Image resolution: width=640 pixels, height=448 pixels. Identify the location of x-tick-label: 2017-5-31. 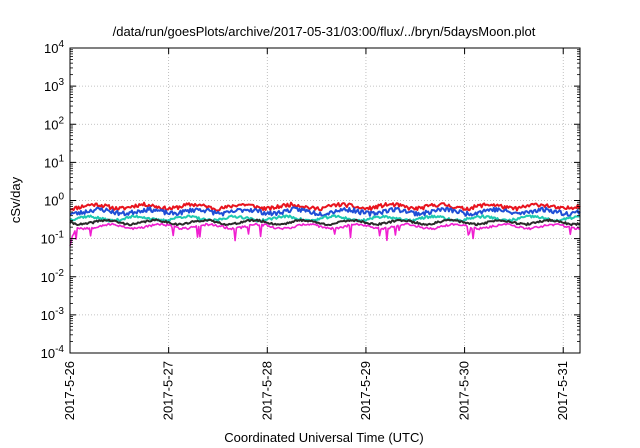
(562, 390).